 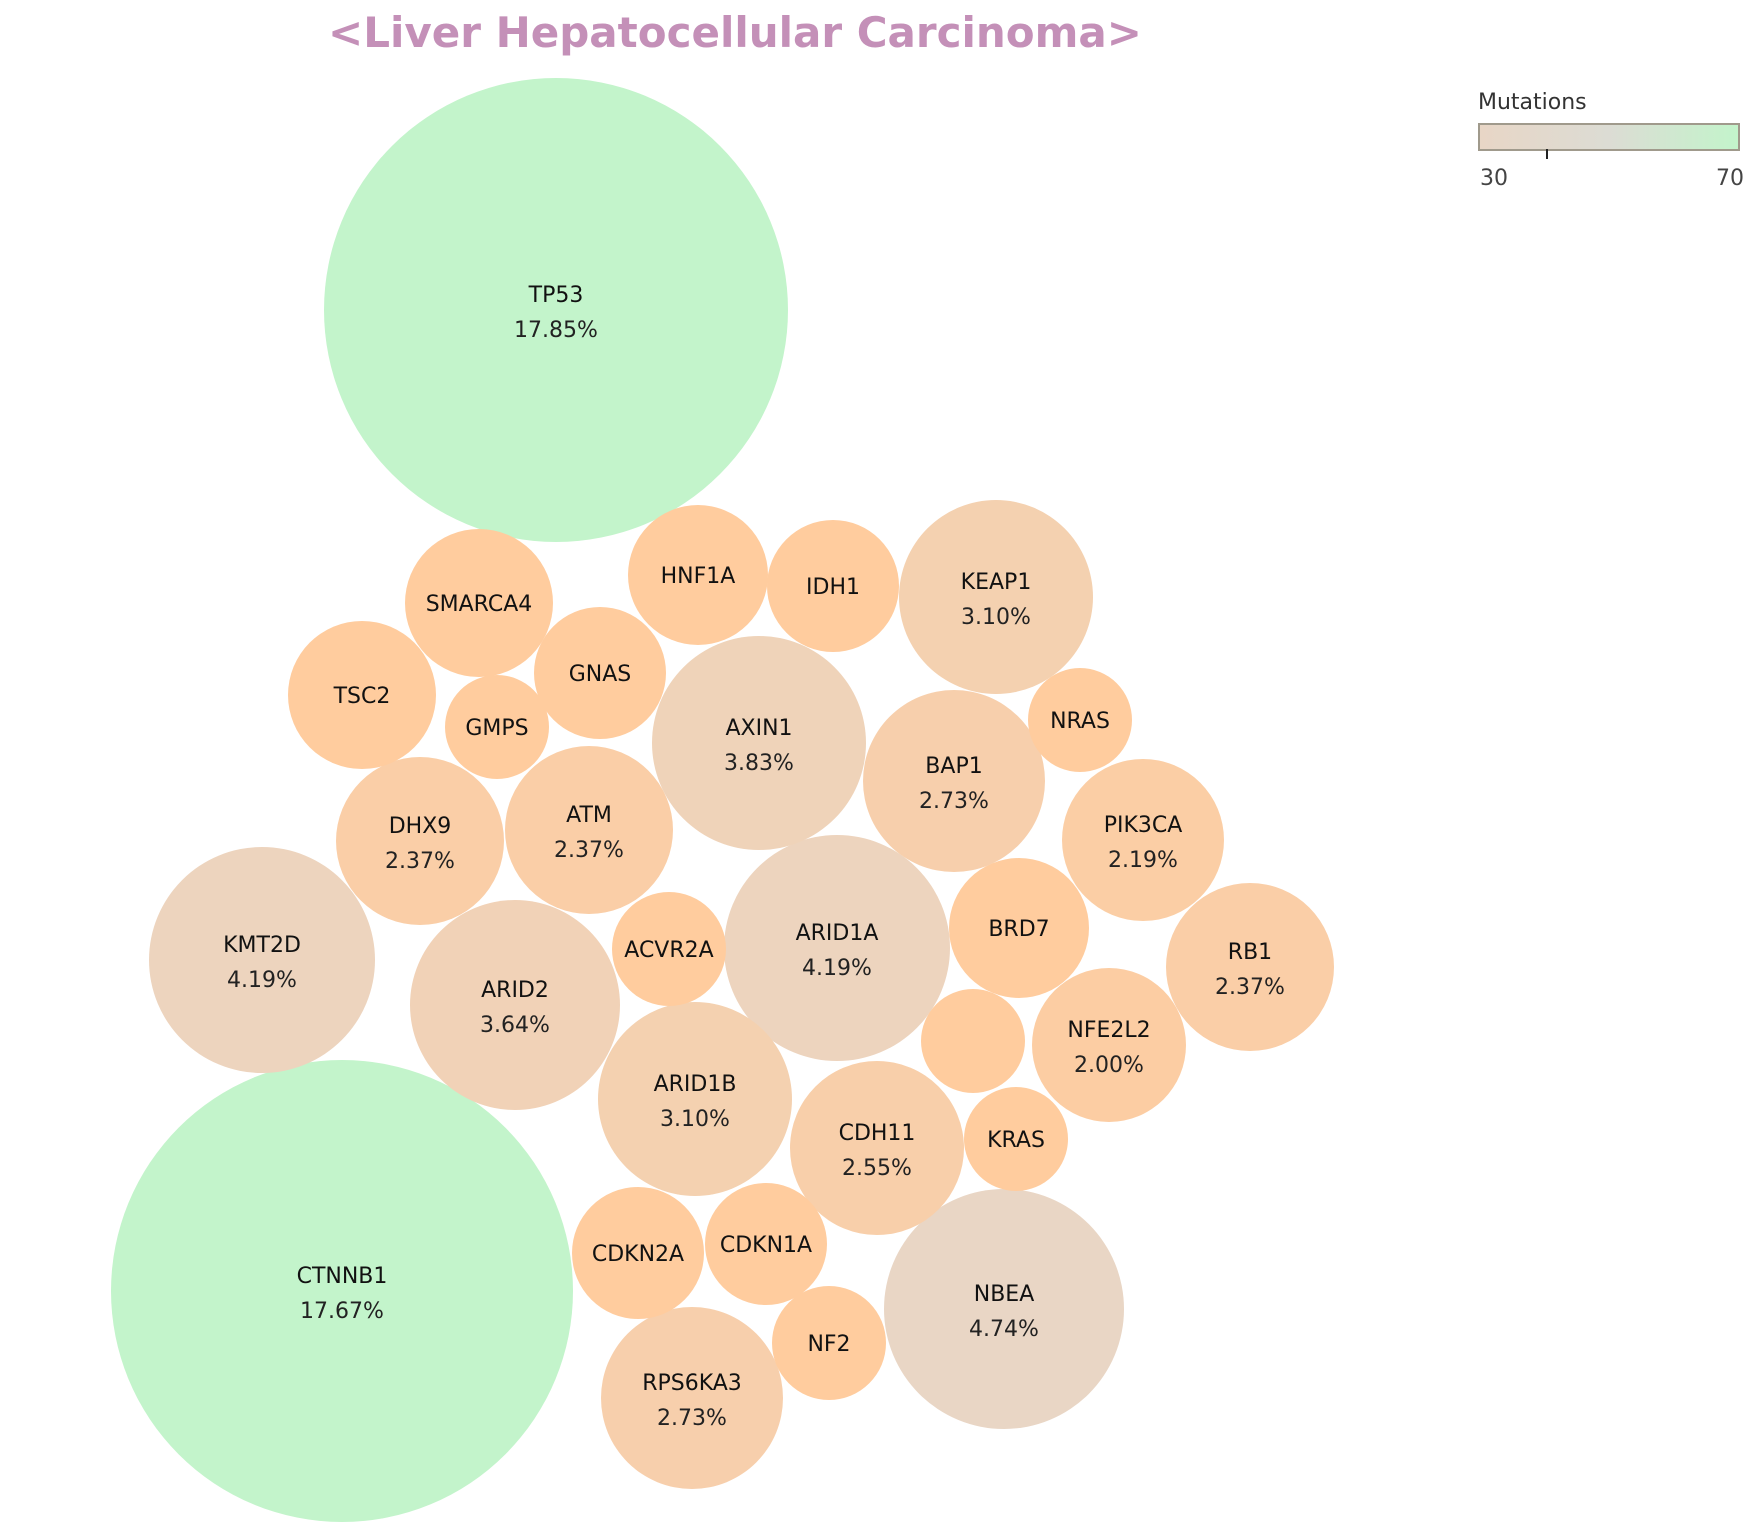 I want to click on bubble-arid2: ARID2 3.64%, so click(x=515, y=1005).